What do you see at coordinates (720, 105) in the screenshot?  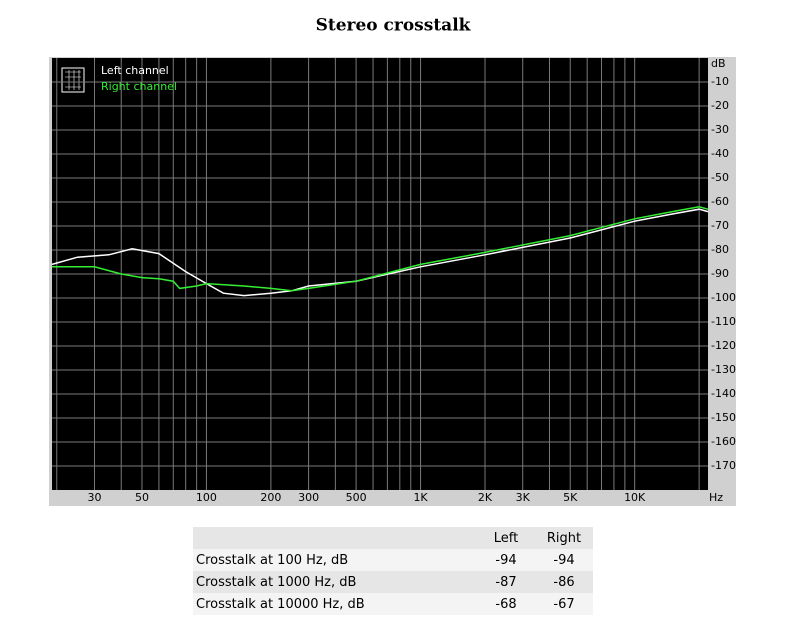 I see `y-tick-label: -20` at bounding box center [720, 105].